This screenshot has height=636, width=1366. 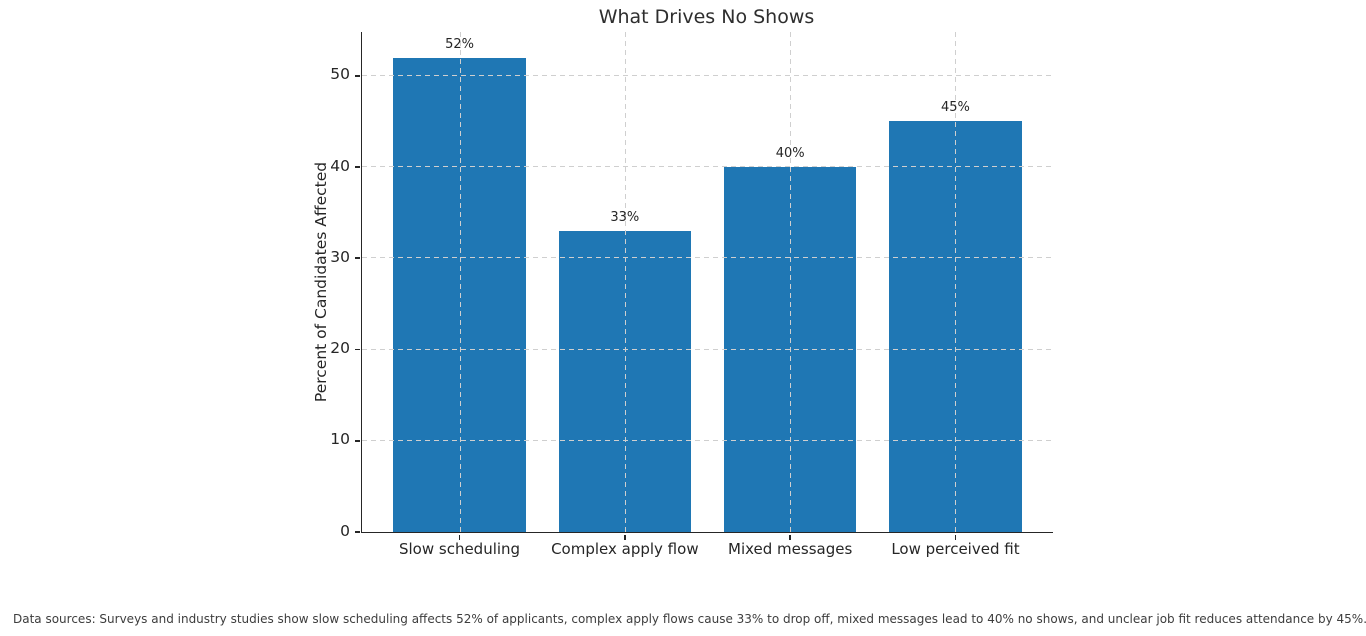 I want to click on y-axis-label: Percent of Candidates Affected, so click(x=321, y=282).